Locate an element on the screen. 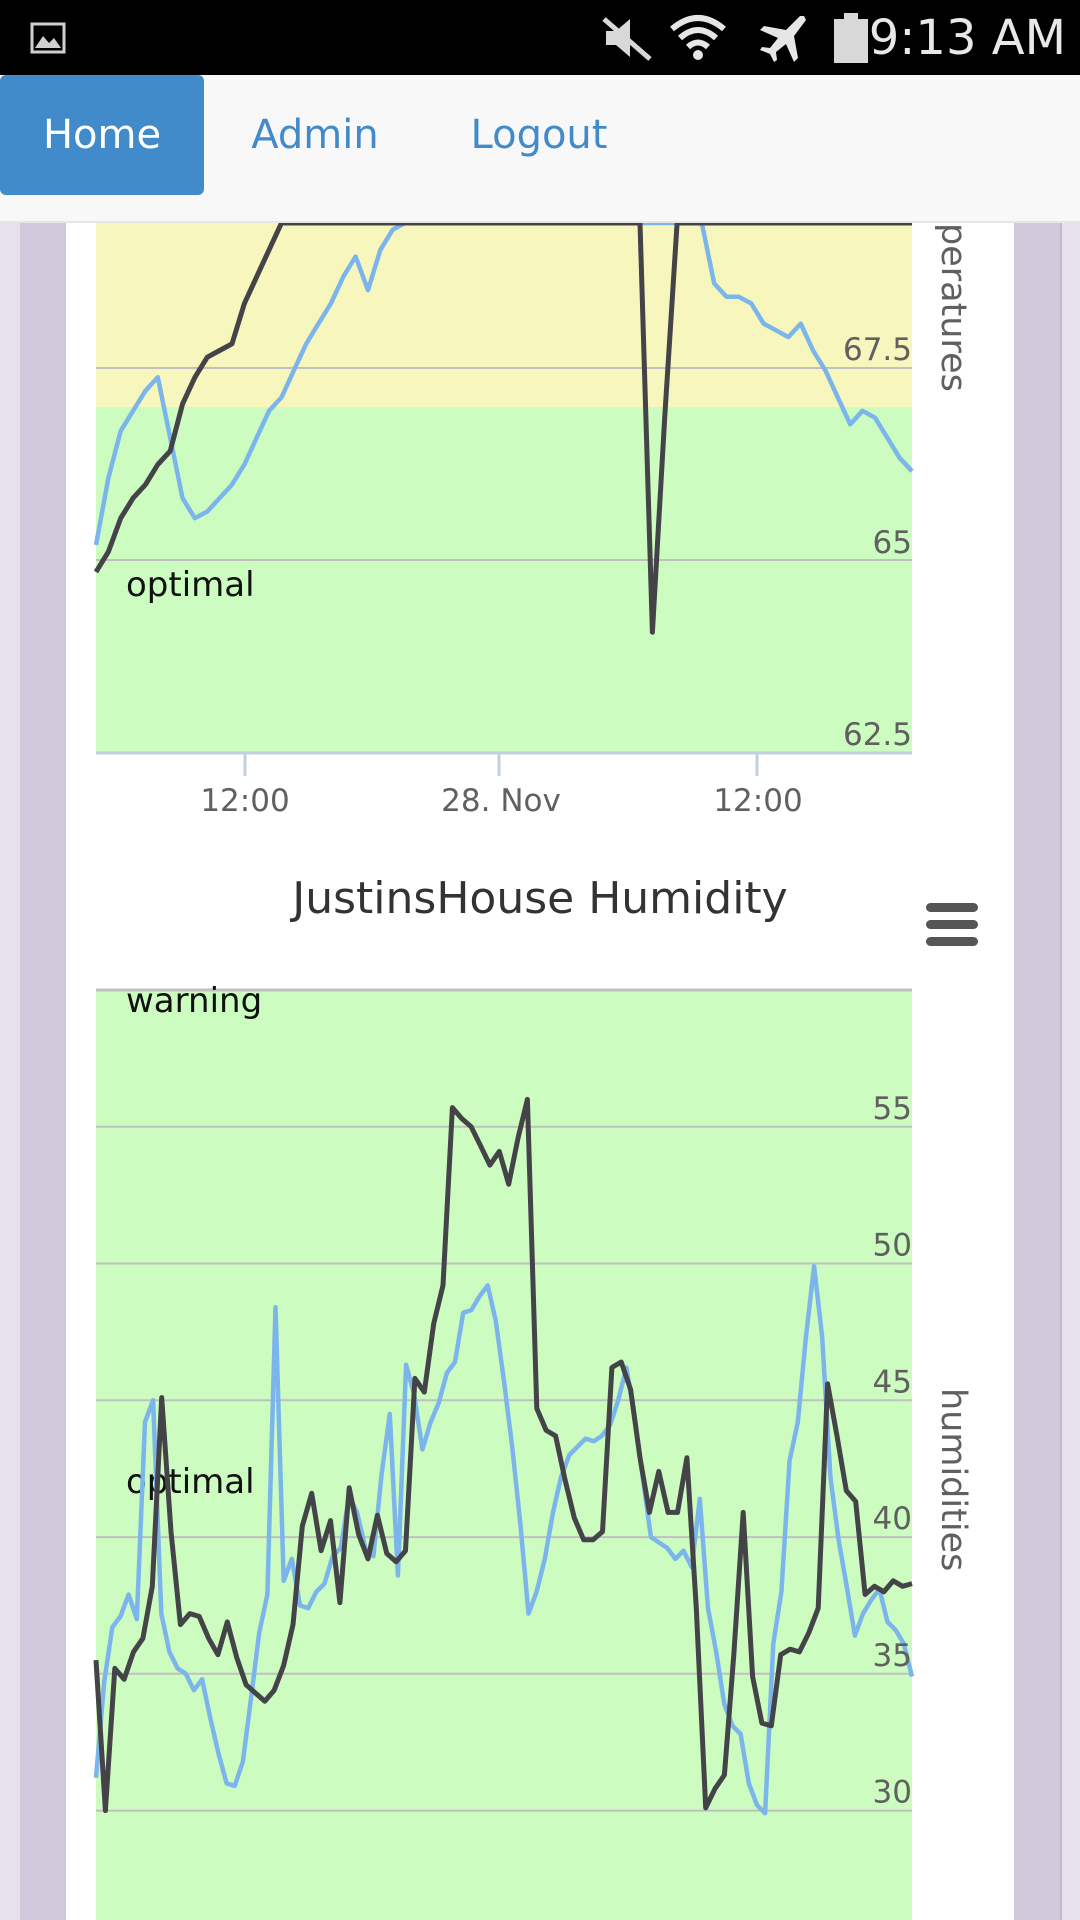 This screenshot has height=1920, width=1080. status-bar: 9:13 AM is located at coordinates (540, 37).